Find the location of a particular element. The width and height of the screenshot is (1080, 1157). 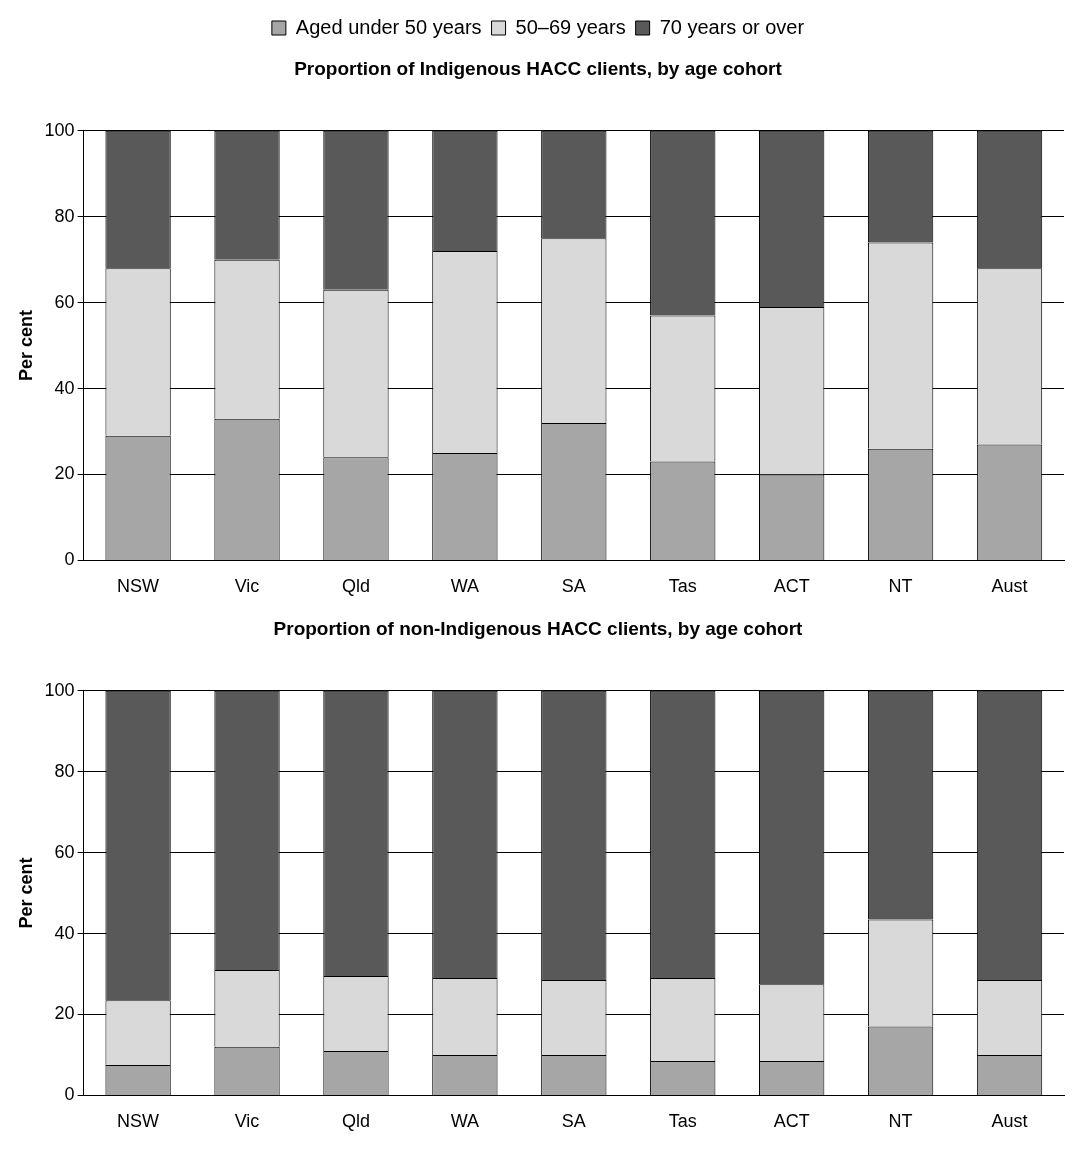

legend-label: Aged under 50 years is located at coordinates (388, 26).